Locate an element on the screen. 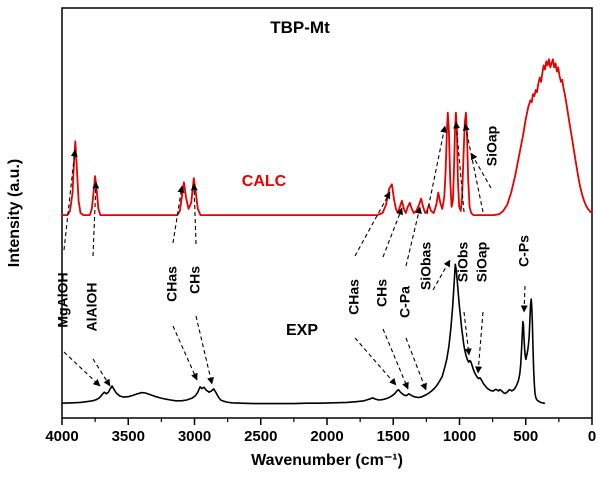 The image size is (600, 479). x-tick-label: 3500 is located at coordinates (128, 436).